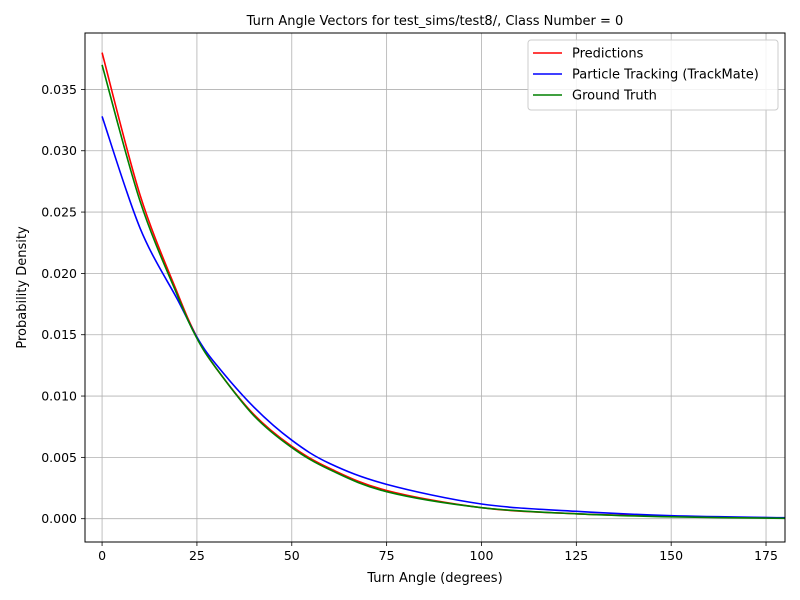 The image size is (800, 600). I want to click on y-tick-label: 0.025, so click(59, 212).